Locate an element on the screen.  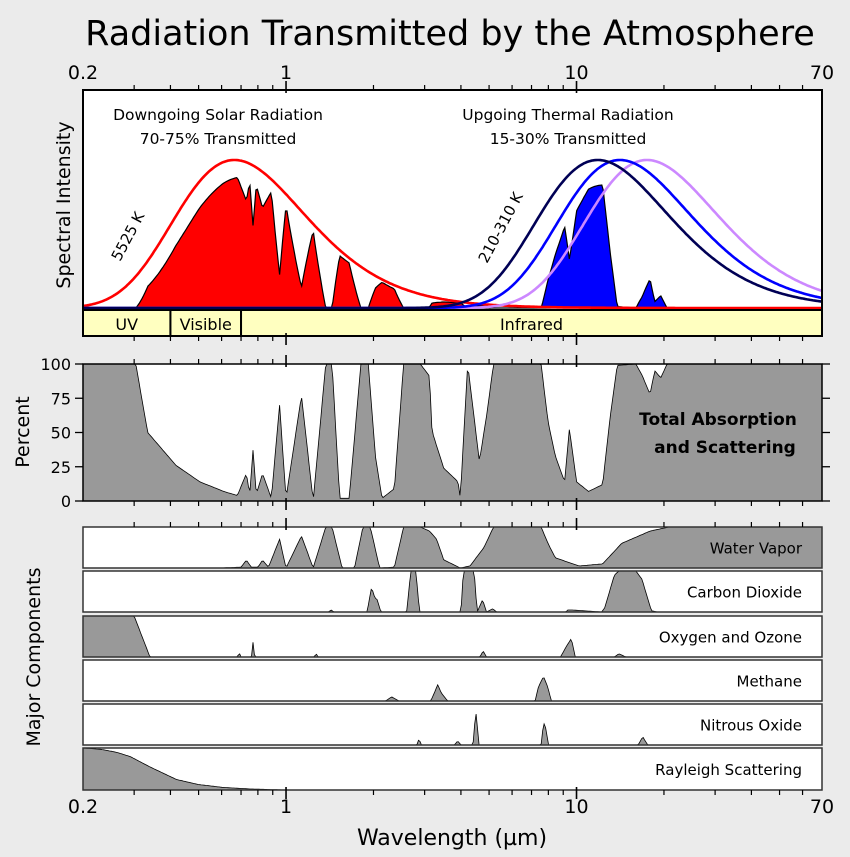
band-label: UV is located at coordinates (126, 324).